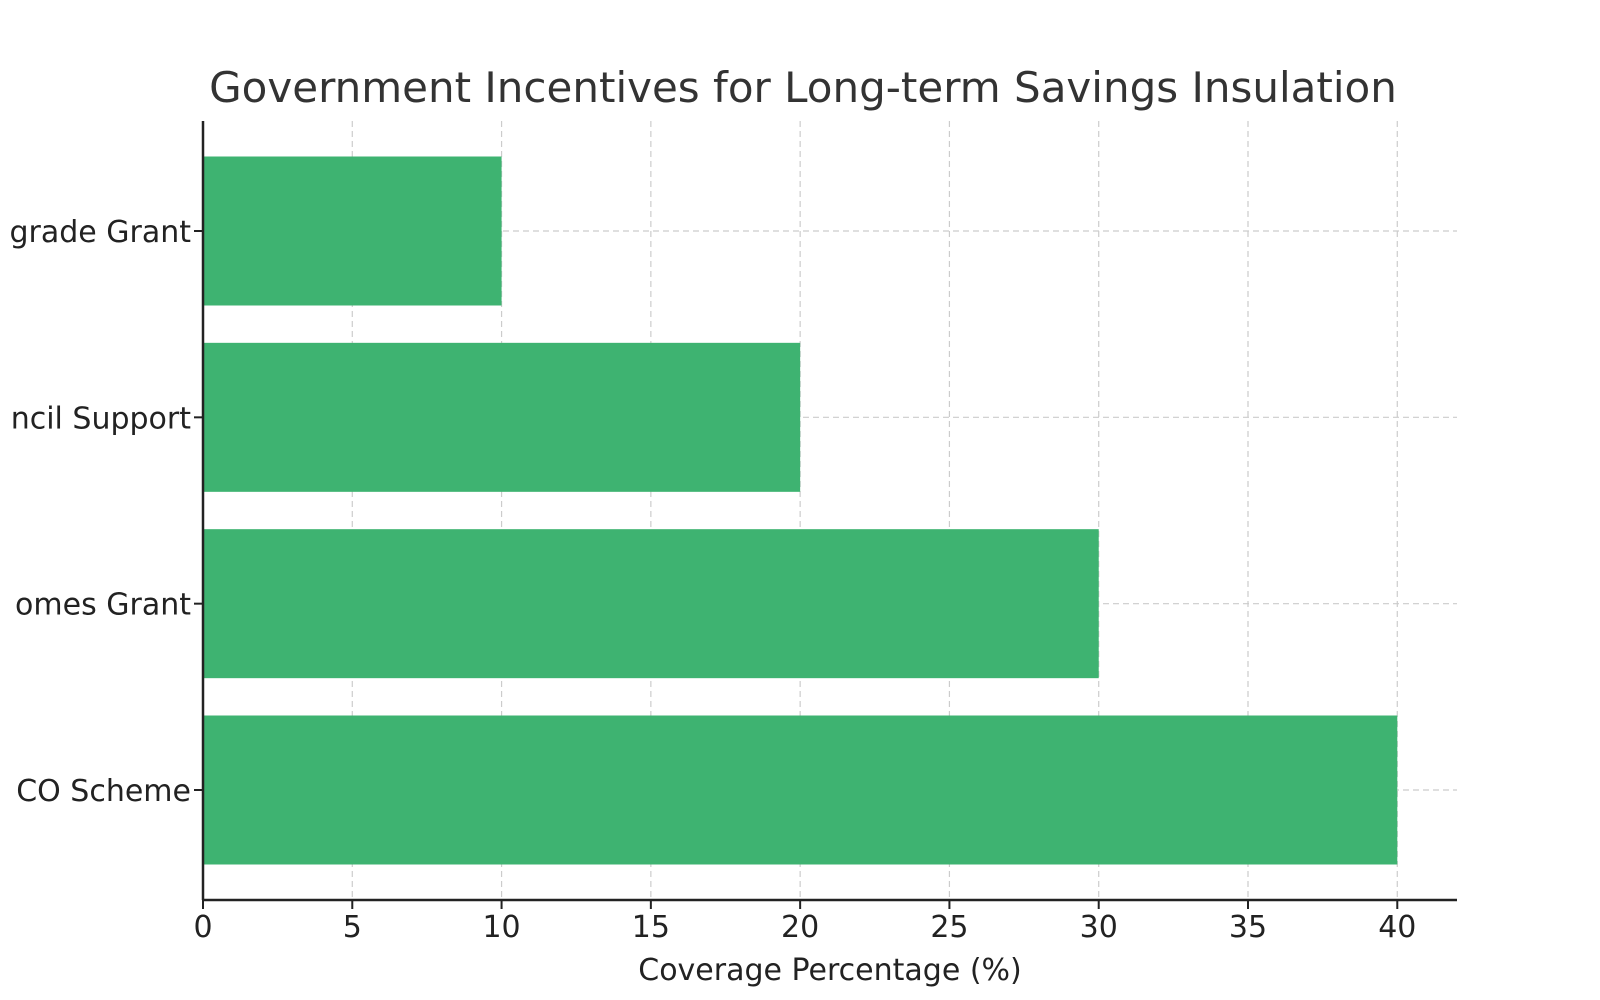 Image resolution: width=1600 pixels, height=1000 pixels. What do you see at coordinates (352, 927) in the screenshot?
I see `x-tick-label: 5` at bounding box center [352, 927].